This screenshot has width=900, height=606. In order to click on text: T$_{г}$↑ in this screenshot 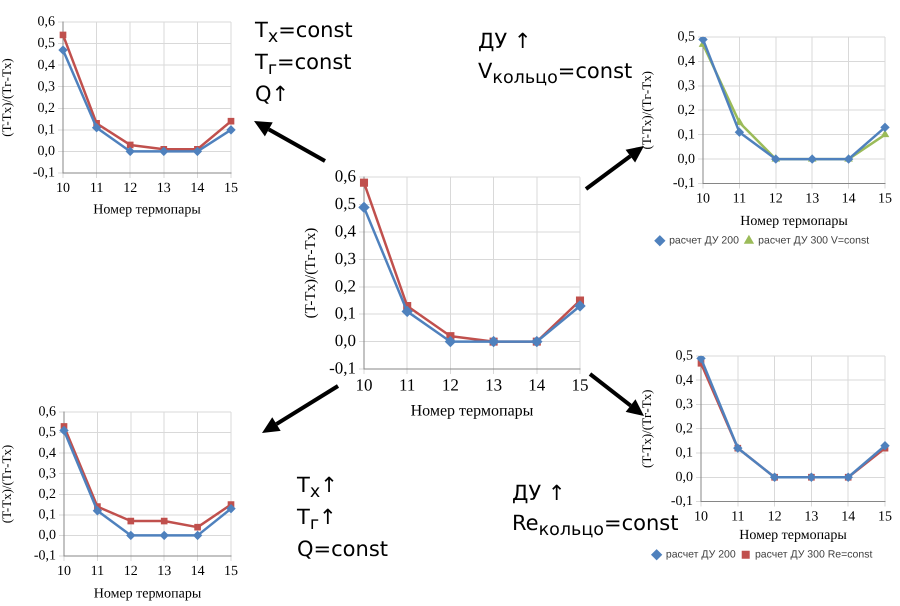, I will do `click(317, 519)`.